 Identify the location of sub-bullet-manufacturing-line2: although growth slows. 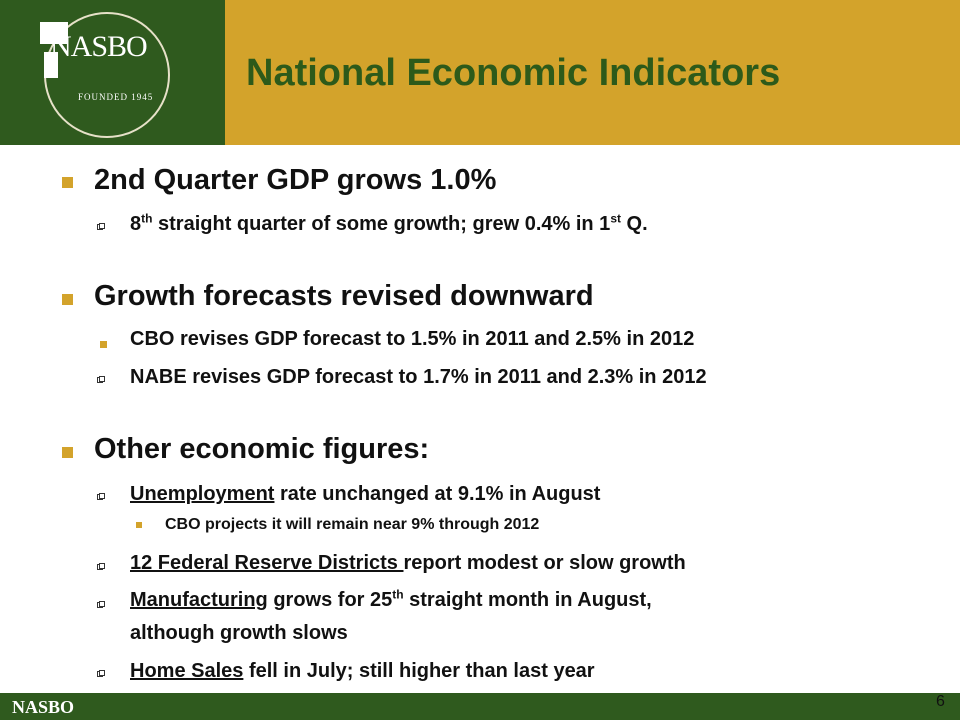
(239, 633).